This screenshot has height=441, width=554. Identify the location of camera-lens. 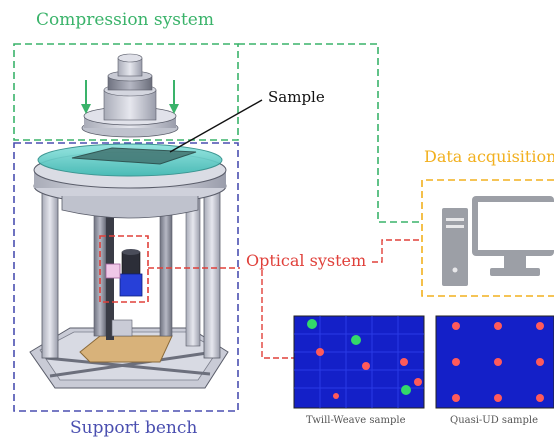
(131, 263).